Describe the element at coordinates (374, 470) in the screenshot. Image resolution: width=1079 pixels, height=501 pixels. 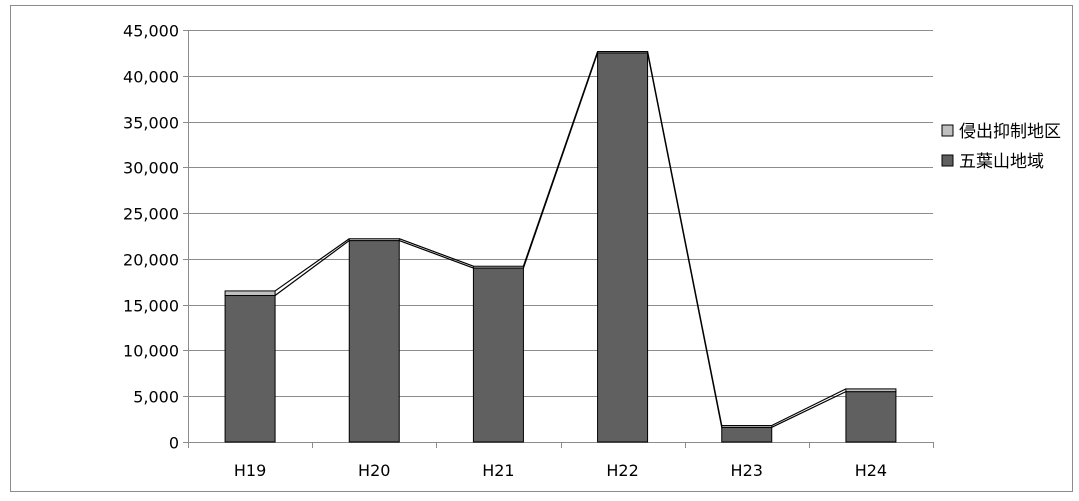
I see `x-tick-label: H20` at that location.